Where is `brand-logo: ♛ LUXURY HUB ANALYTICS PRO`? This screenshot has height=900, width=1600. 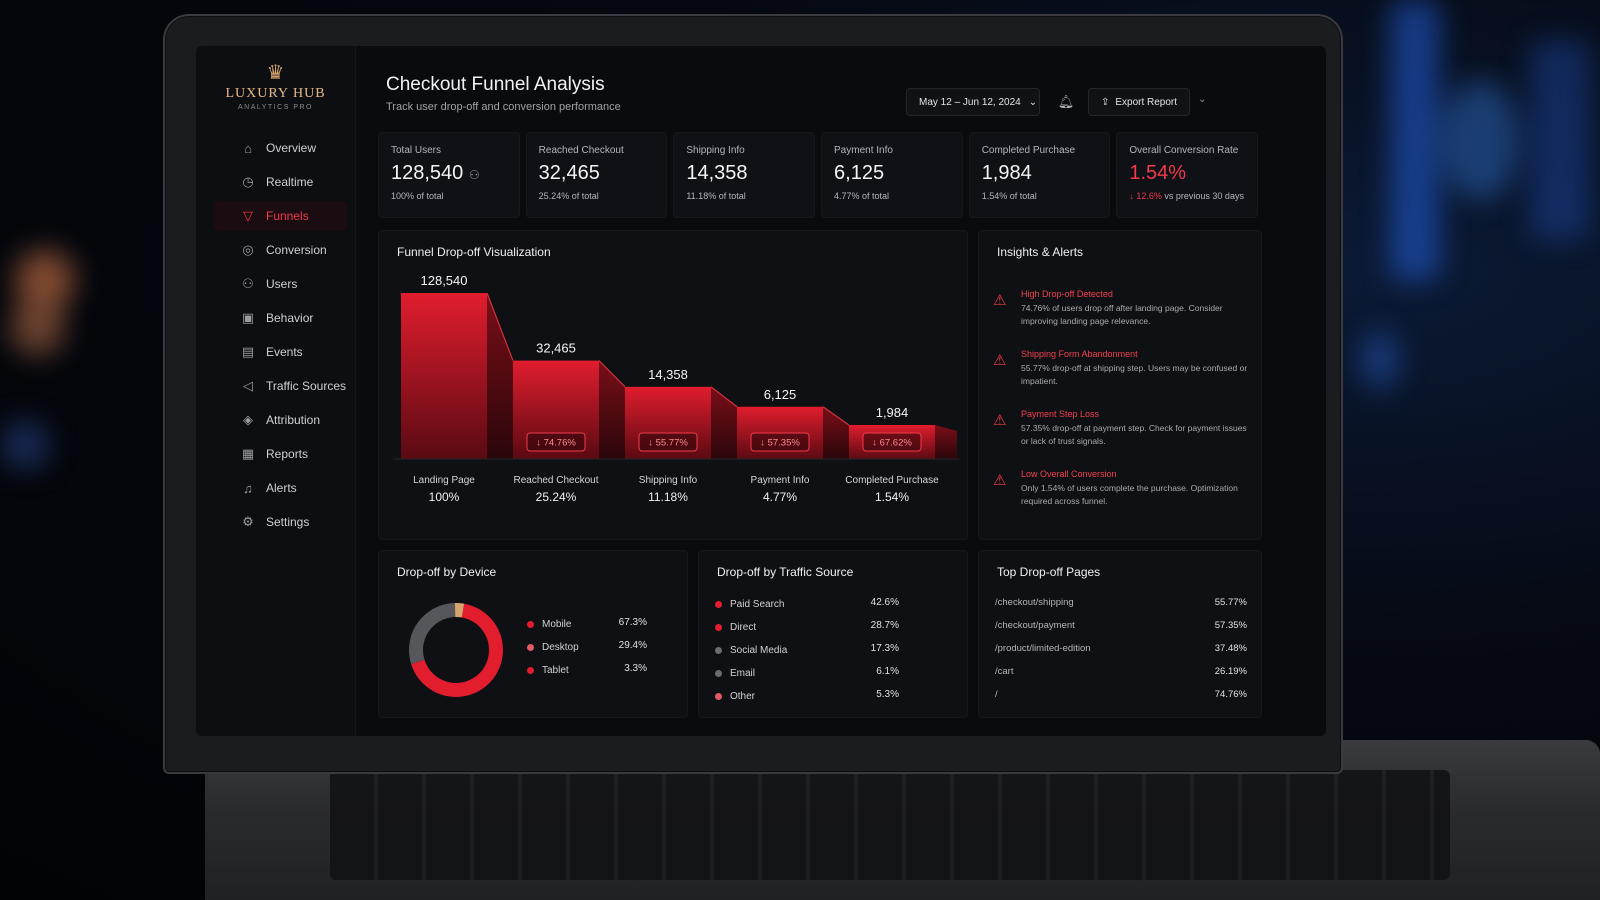
brand-logo: ♛ LUXURY HUB ANALYTICS PRO is located at coordinates (275, 78).